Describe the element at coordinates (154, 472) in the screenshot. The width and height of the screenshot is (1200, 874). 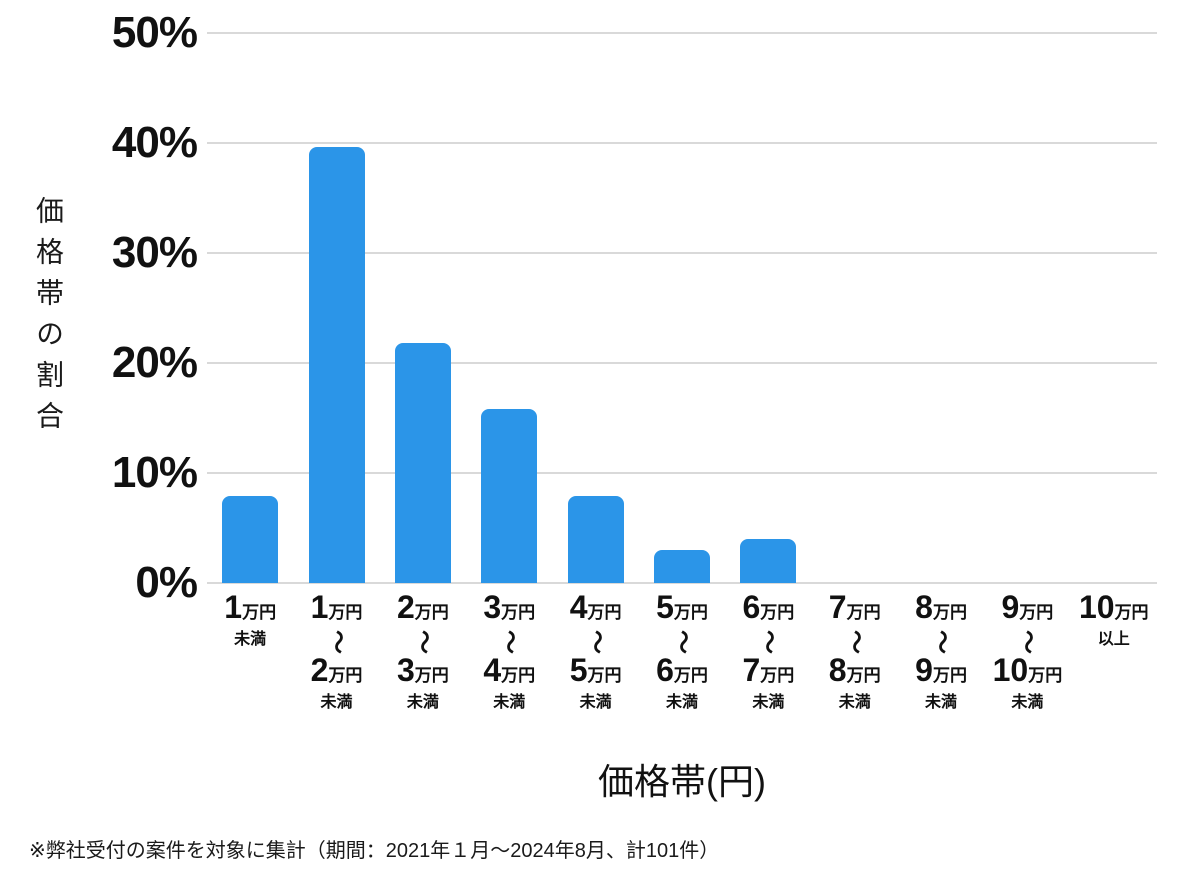
I see `y-tick-label: 10%` at that location.